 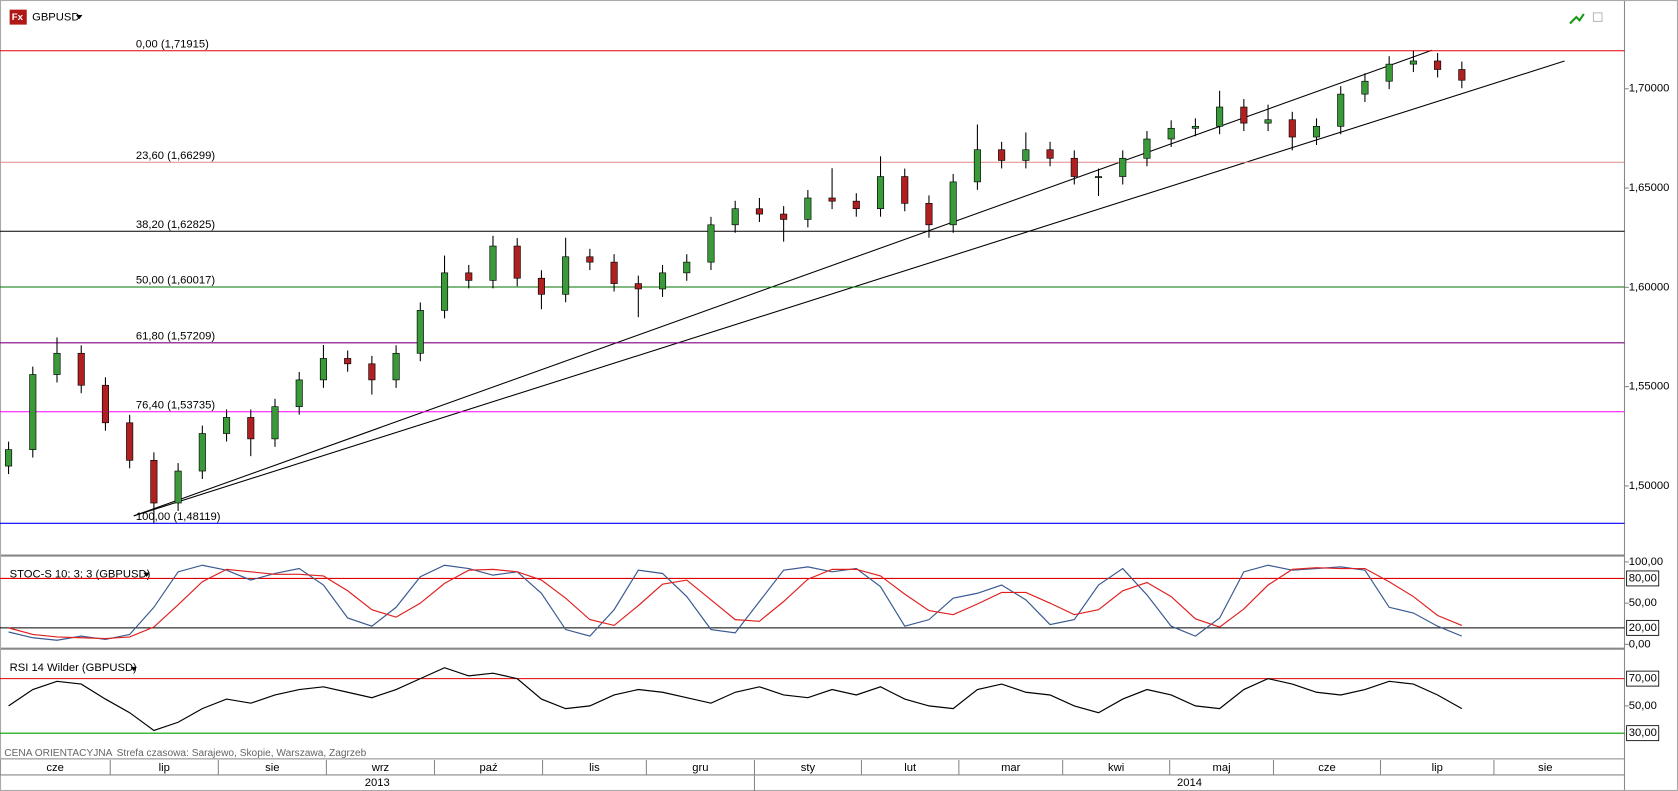 What do you see at coordinates (1577, 19) in the screenshot?
I see `trend-icon` at bounding box center [1577, 19].